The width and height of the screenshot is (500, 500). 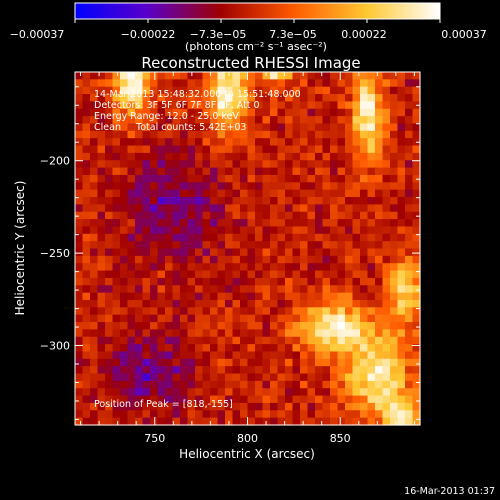 What do you see at coordinates (257, 11) in the screenshot?
I see `colorbar-gradient` at bounding box center [257, 11].